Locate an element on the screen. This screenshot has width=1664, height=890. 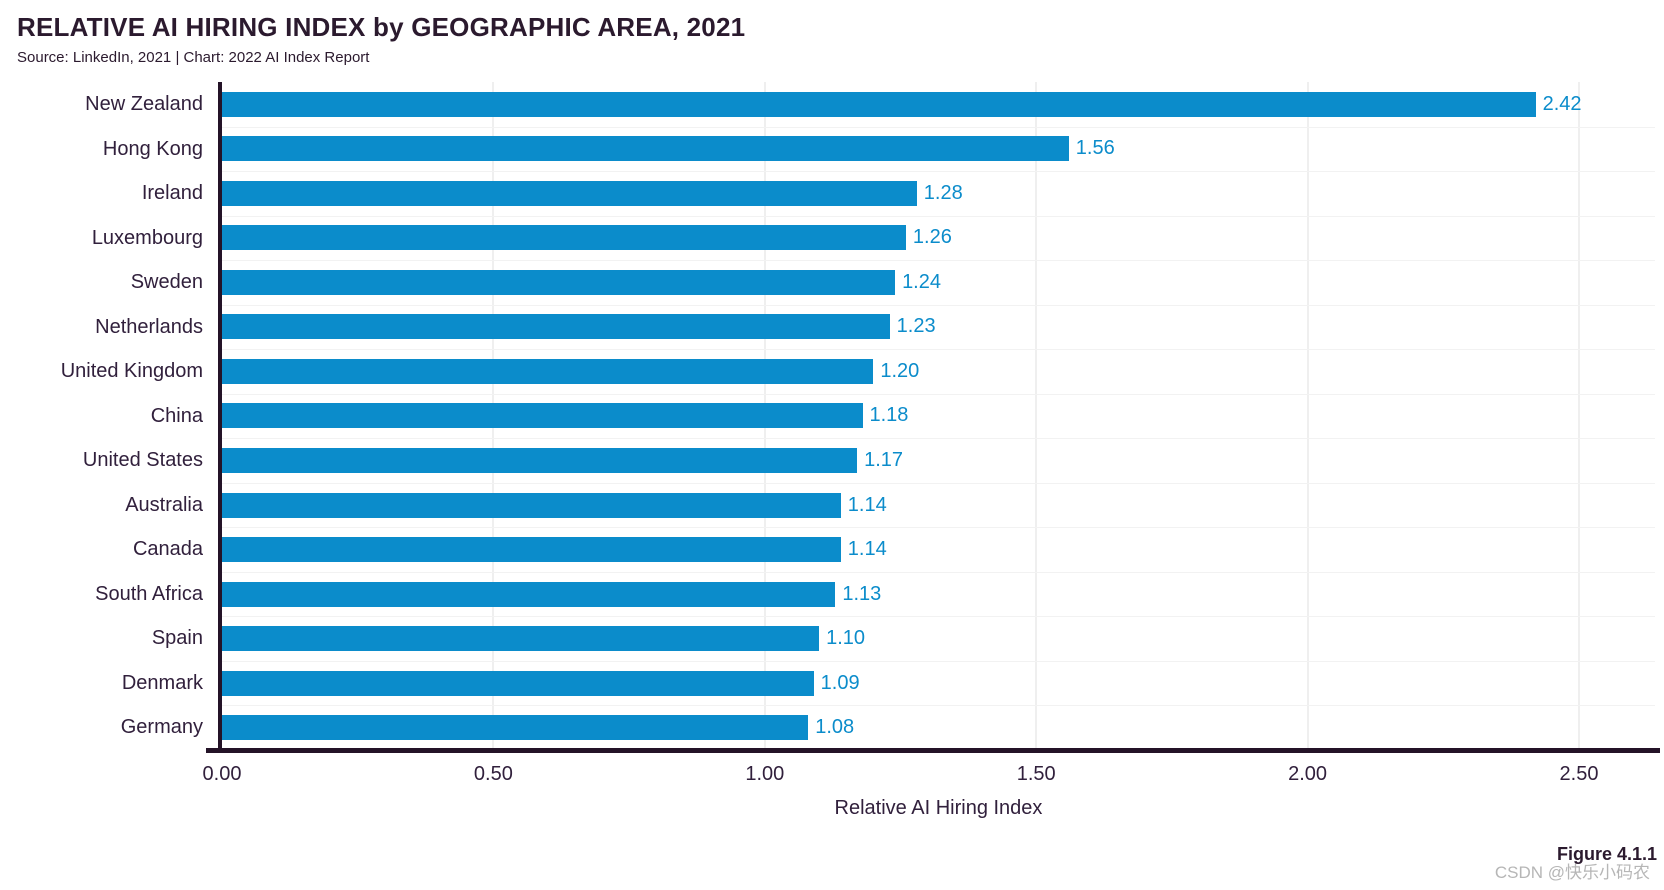
bar-row: 1.56 is located at coordinates (938, 149).